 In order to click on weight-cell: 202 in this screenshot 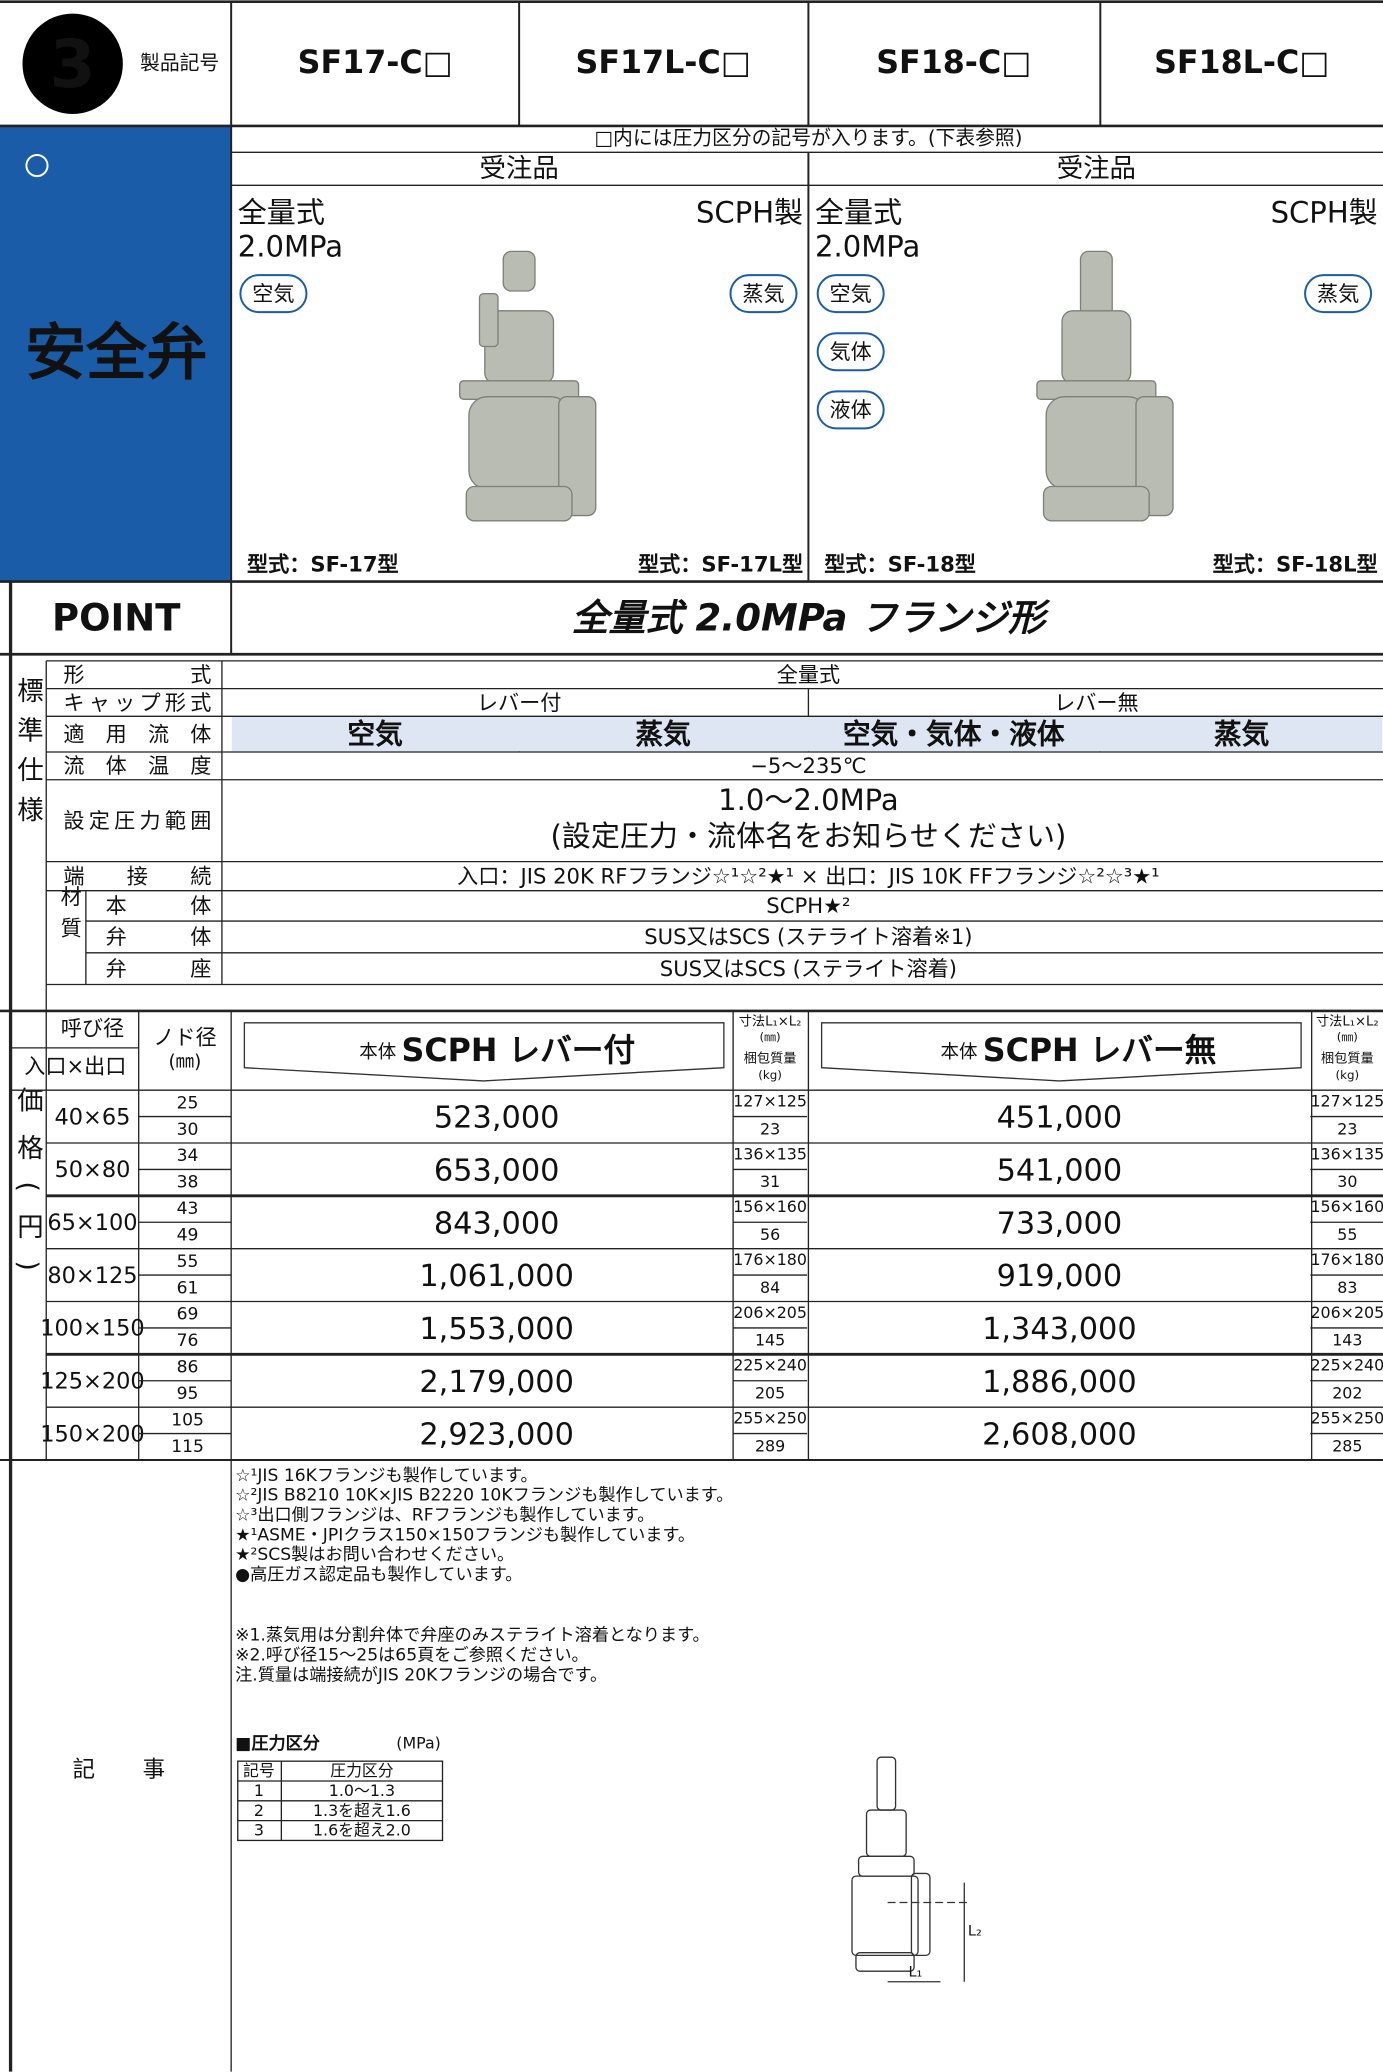, I will do `click(1347, 1392)`.